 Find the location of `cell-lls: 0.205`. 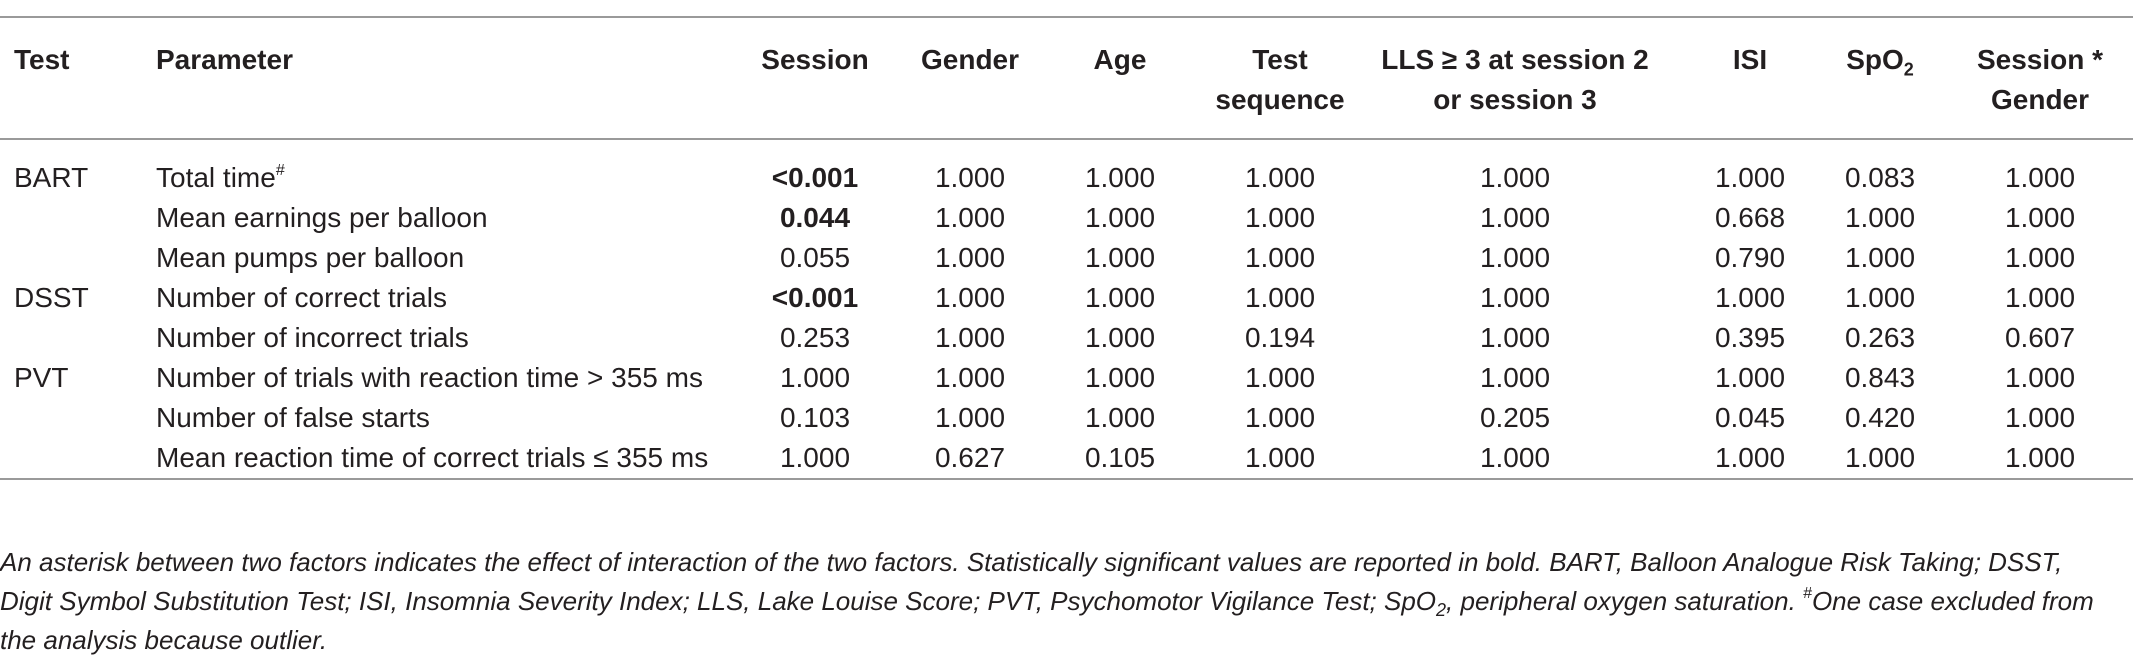

cell-lls: 0.205 is located at coordinates (1515, 417).